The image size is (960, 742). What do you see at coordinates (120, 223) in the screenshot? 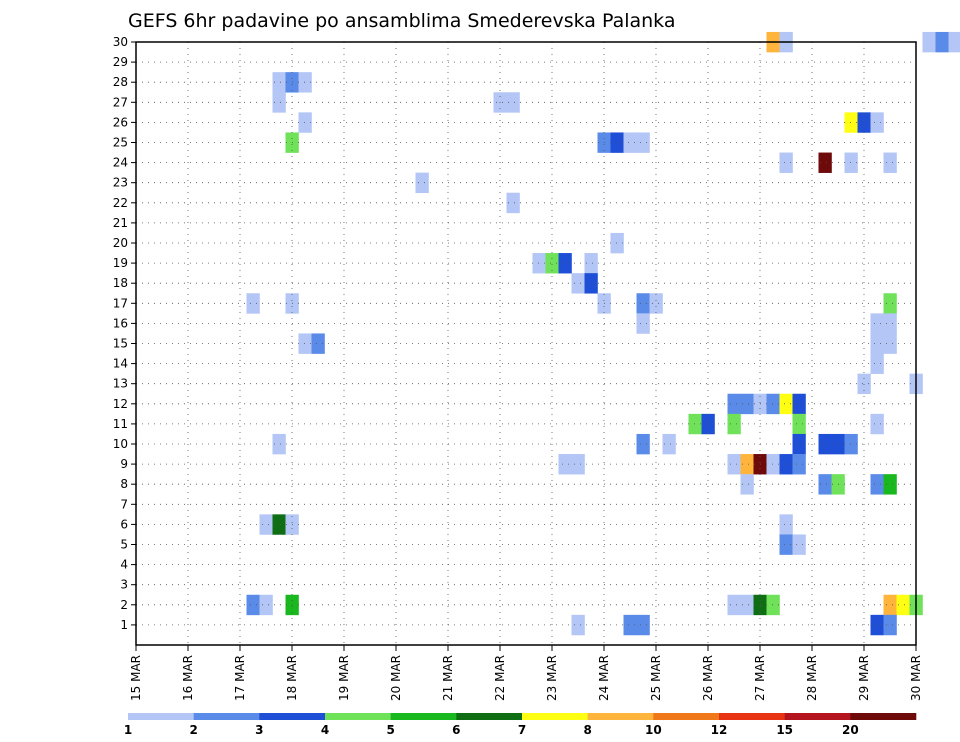
I see `y-tick-label: 21` at bounding box center [120, 223].